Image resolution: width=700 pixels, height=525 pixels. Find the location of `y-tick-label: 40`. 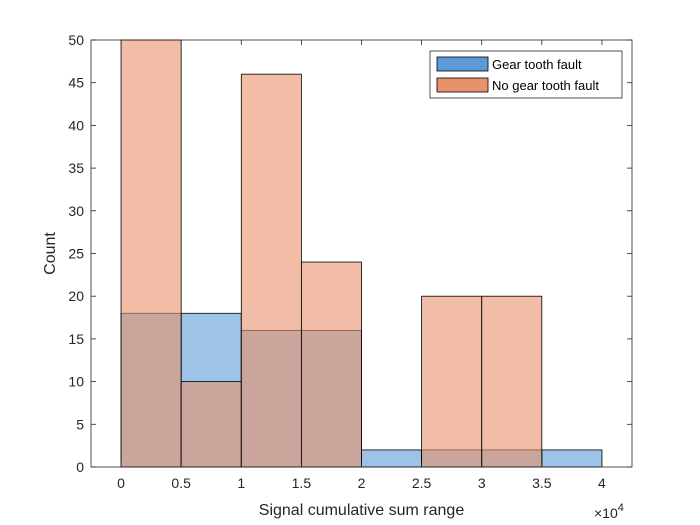

y-tick-label: 40 is located at coordinates (76, 125).